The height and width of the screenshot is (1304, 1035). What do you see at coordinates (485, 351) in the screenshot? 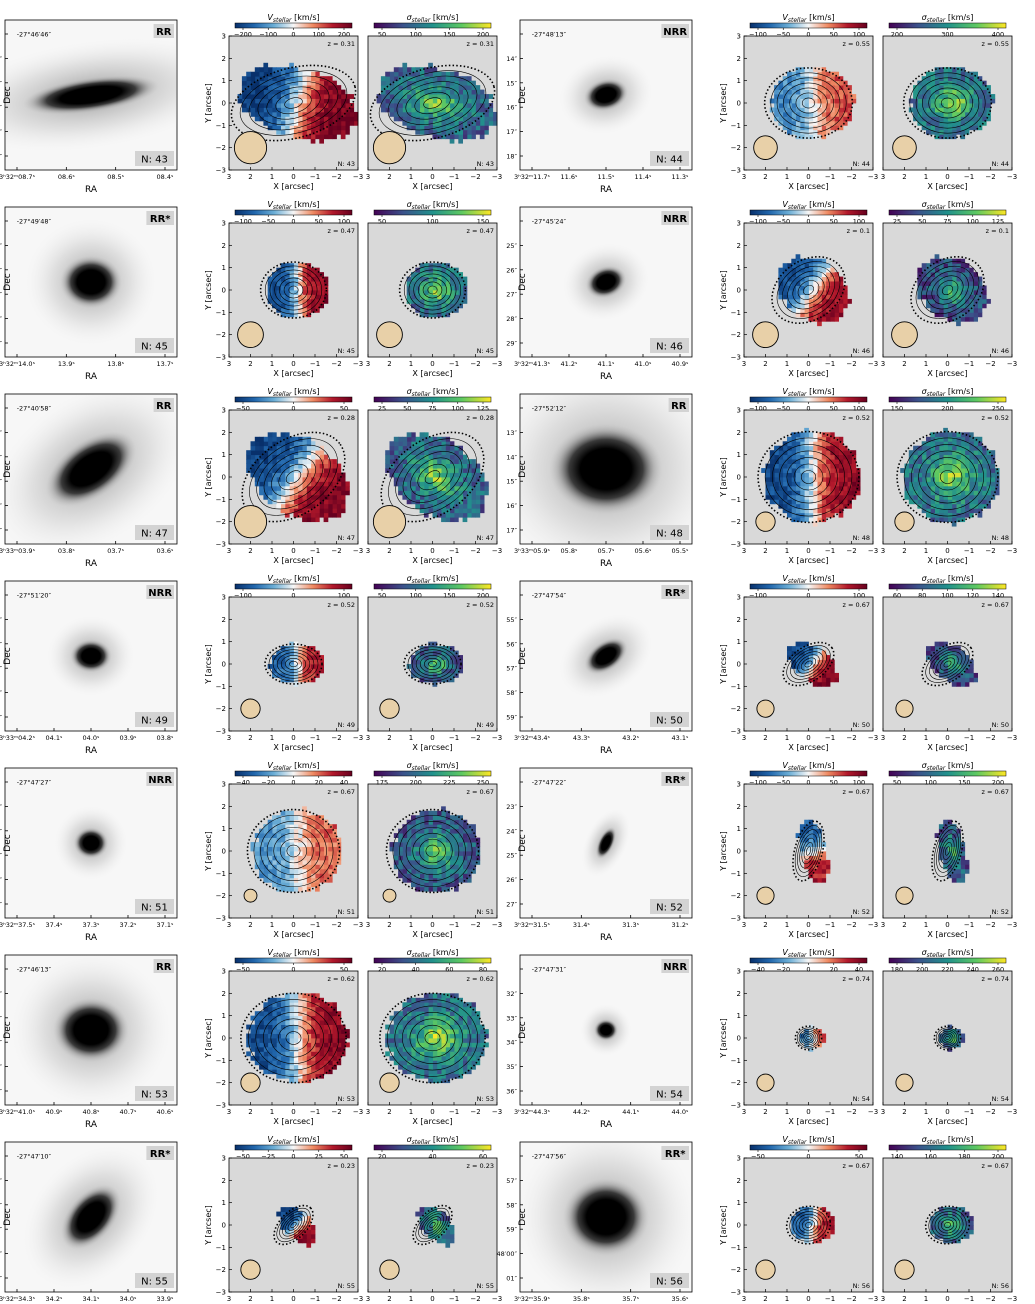
I see `map-id-label: N: 45` at bounding box center [485, 351].